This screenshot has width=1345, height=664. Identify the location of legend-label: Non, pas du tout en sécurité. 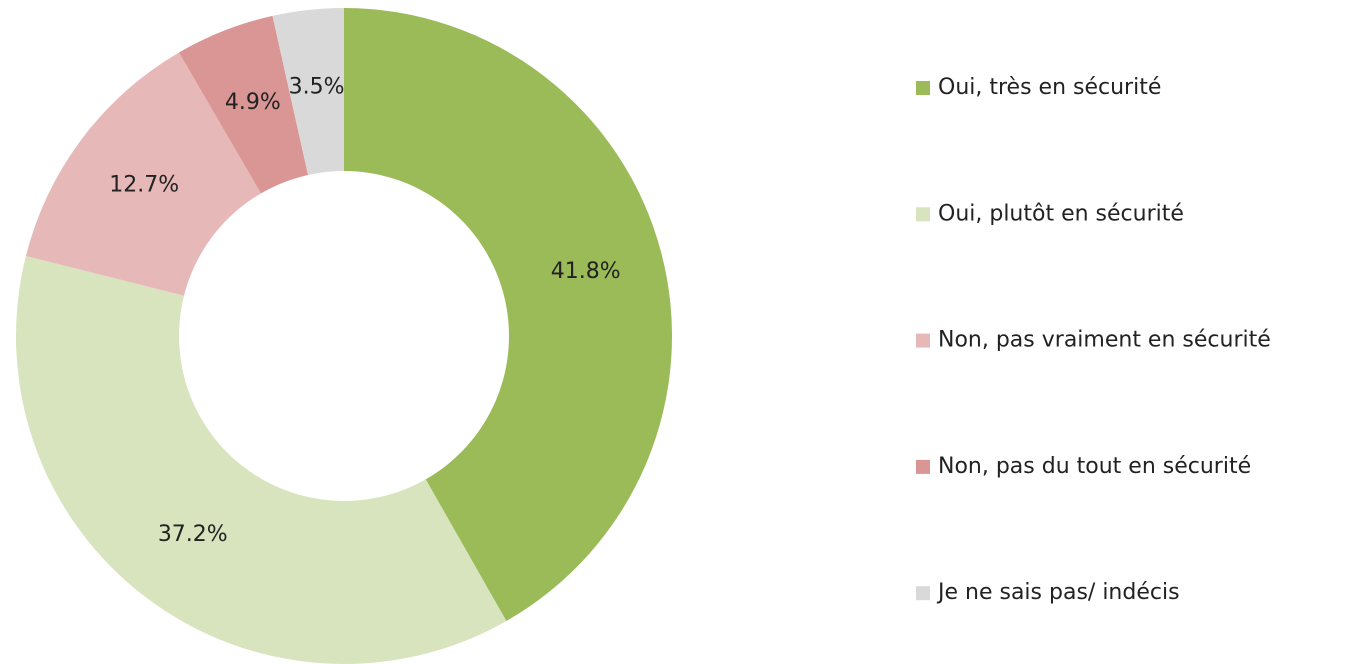
(1094, 466).